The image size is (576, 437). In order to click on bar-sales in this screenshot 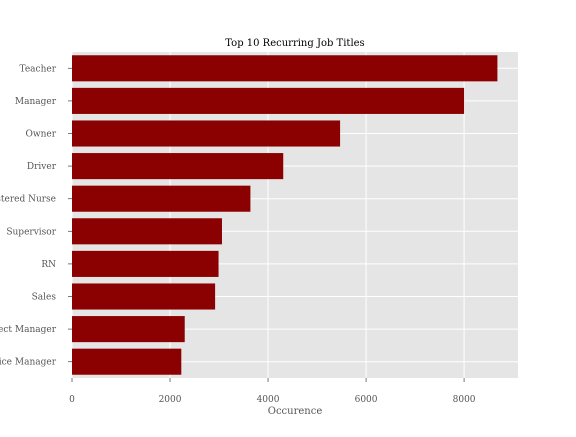, I will do `click(144, 296)`.